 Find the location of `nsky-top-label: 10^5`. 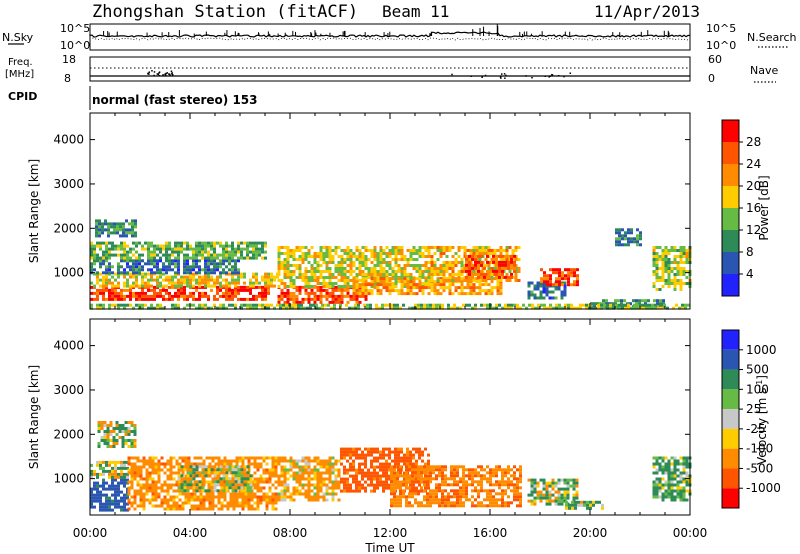

nsky-top-label: 10^5 is located at coordinates (75, 28).